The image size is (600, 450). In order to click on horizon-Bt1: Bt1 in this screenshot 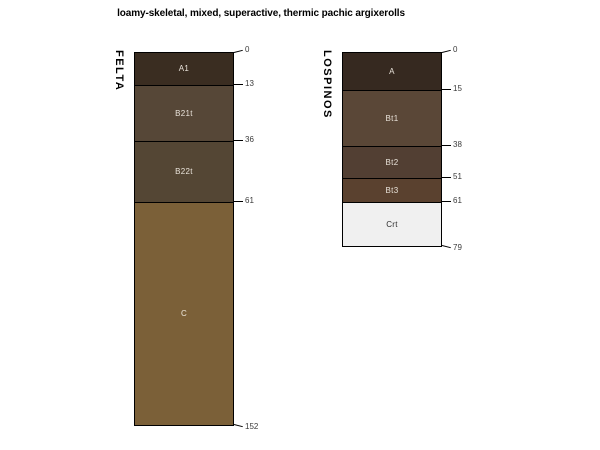, I will do `click(392, 118)`.